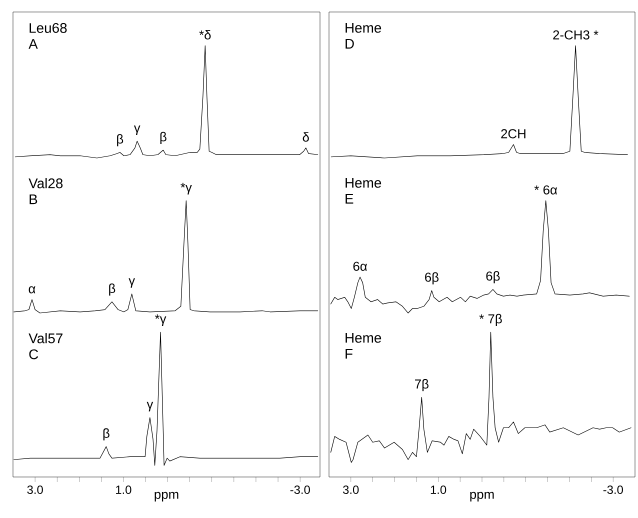  What do you see at coordinates (33, 44) in the screenshot?
I see `chart-subtitle: A` at bounding box center [33, 44].